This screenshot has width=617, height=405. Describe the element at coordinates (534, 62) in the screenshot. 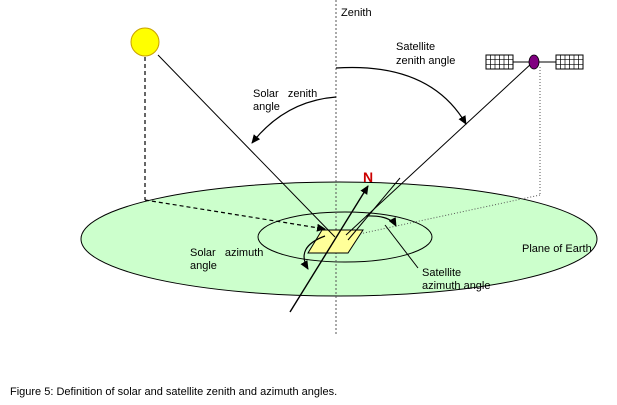

I see `satellite-icon` at that location.